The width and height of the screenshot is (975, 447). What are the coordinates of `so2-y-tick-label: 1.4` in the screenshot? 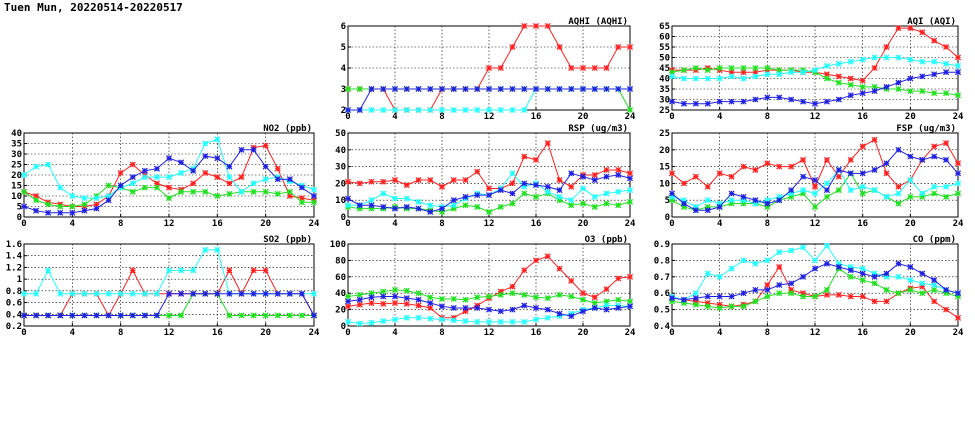 It's located at (14, 257).